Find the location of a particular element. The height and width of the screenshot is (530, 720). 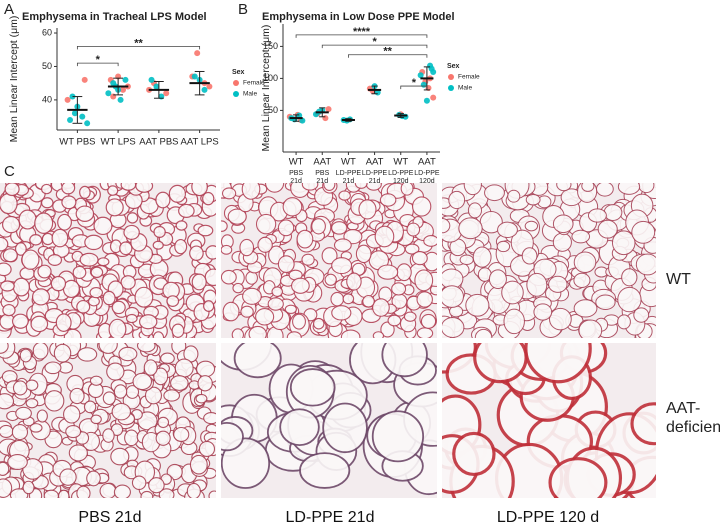

row-label: AAT-deficient is located at coordinates (693, 418).